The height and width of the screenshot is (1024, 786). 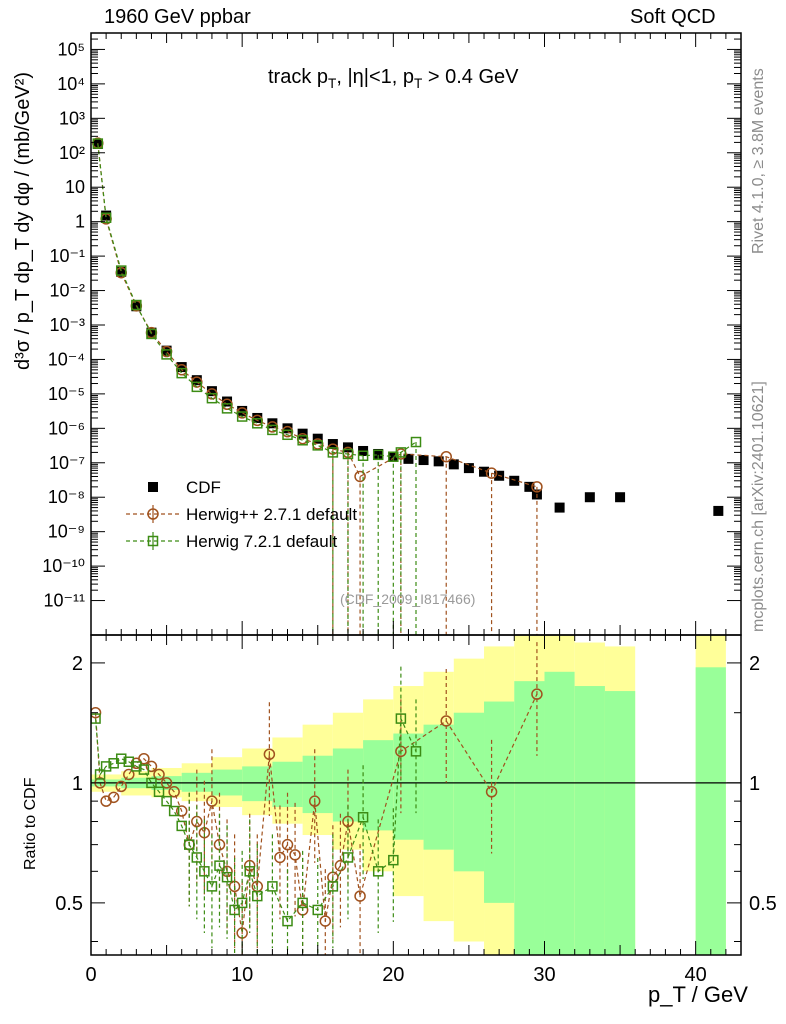 What do you see at coordinates (537, 487) in the screenshot?
I see `herwigpp-point` at bounding box center [537, 487].